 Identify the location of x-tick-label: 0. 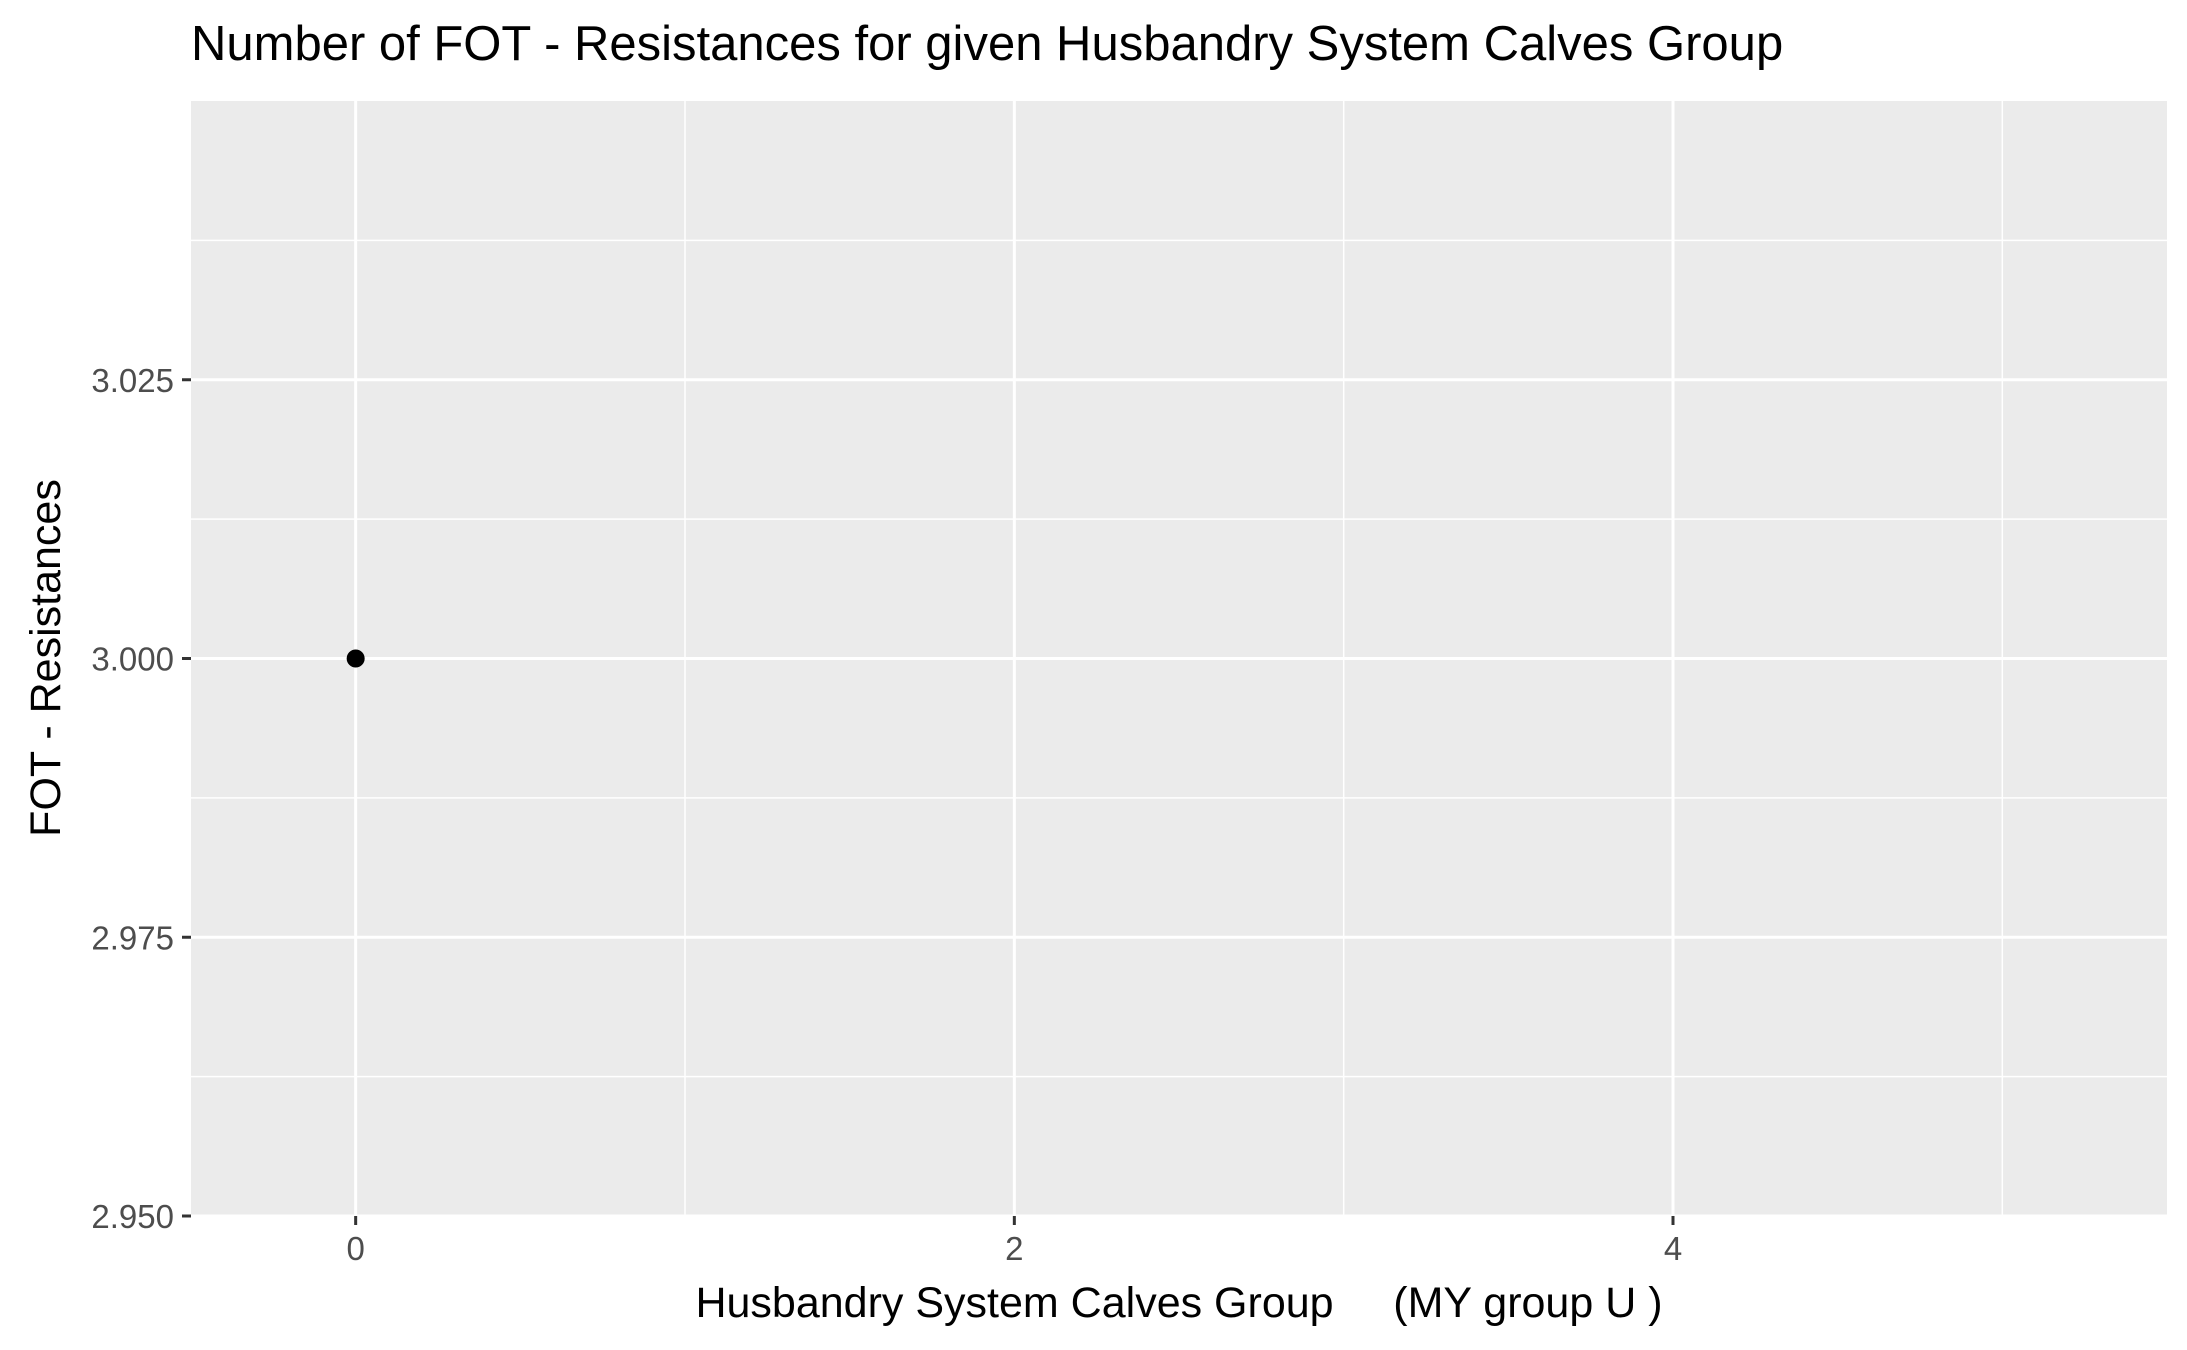
(355, 1248).